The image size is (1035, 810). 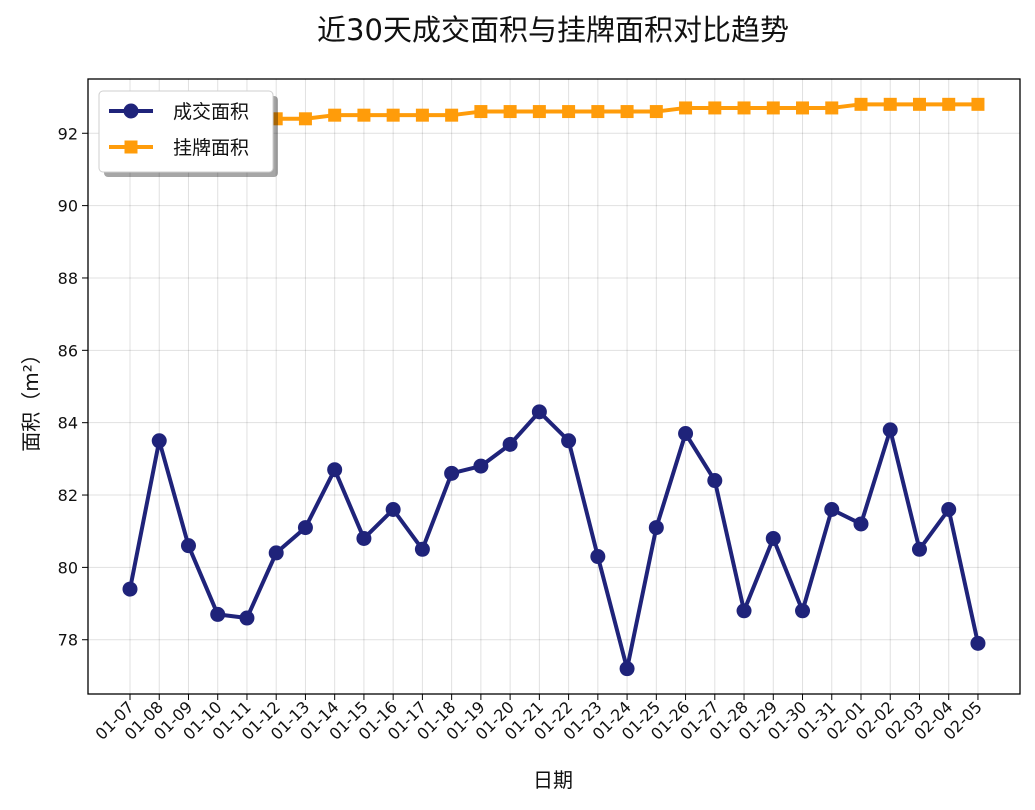 I want to click on y-tick-label: 84, so click(x=68, y=423).